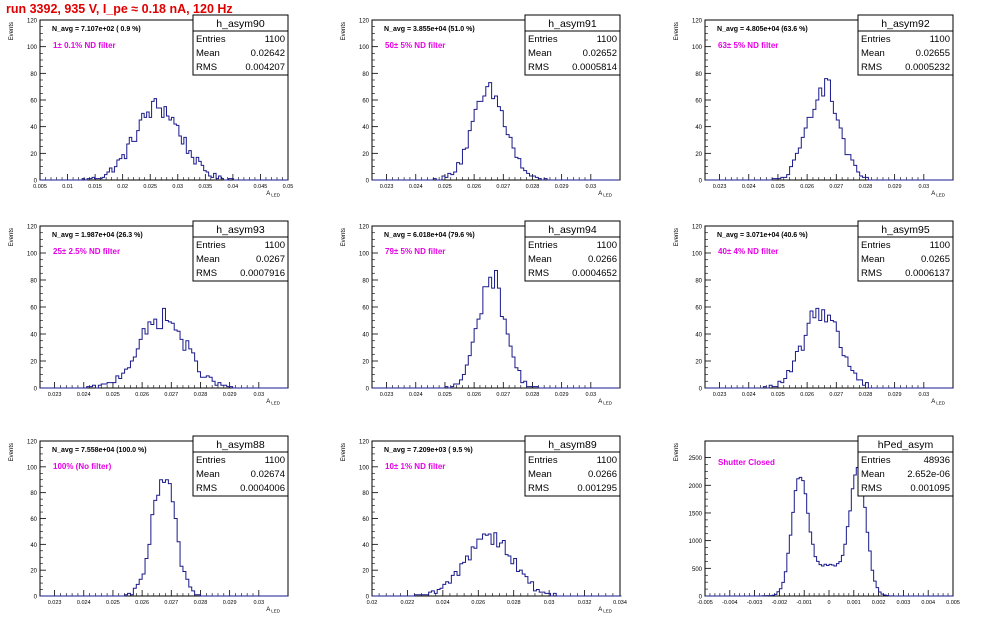  Describe the element at coordinates (697, 48) in the screenshot. I see `panel-2-ytick-label: 100` at that location.